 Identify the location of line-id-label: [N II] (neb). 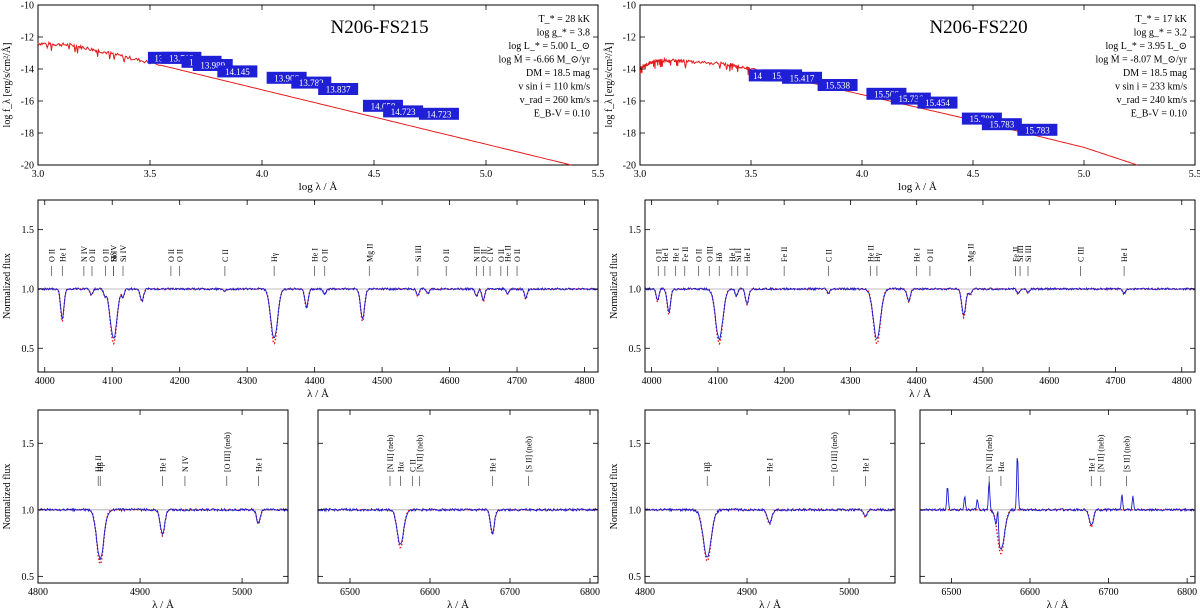
(1101, 453).